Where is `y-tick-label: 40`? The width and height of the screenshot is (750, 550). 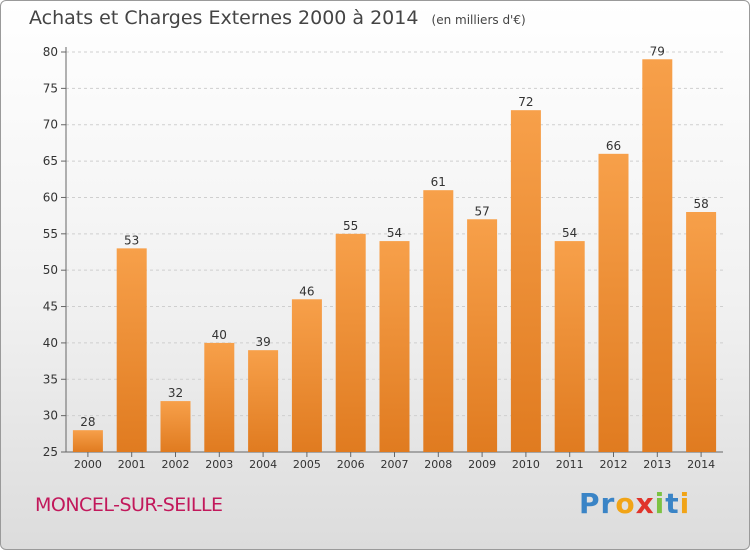
y-tick-label: 40 is located at coordinates (50, 343).